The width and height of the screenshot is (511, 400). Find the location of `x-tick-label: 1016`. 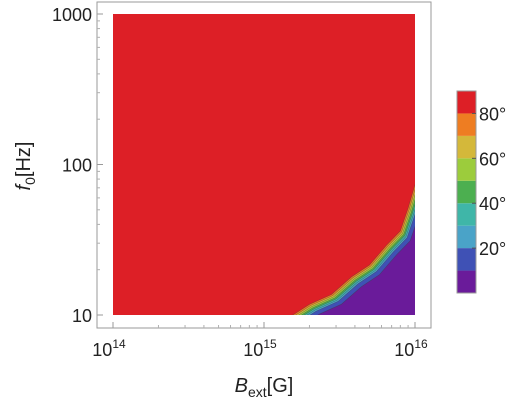

x-tick-label: 1016 is located at coordinates (411, 348).